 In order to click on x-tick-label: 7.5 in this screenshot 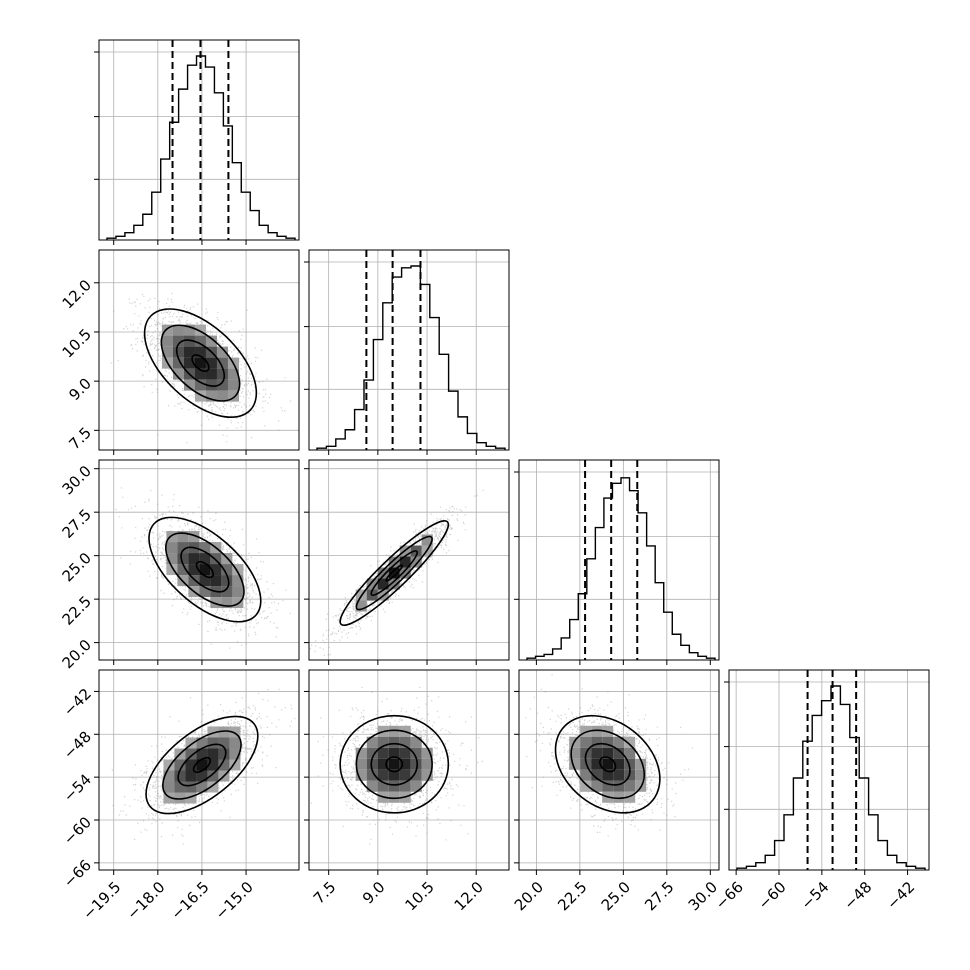, I will do `click(325, 893)`.